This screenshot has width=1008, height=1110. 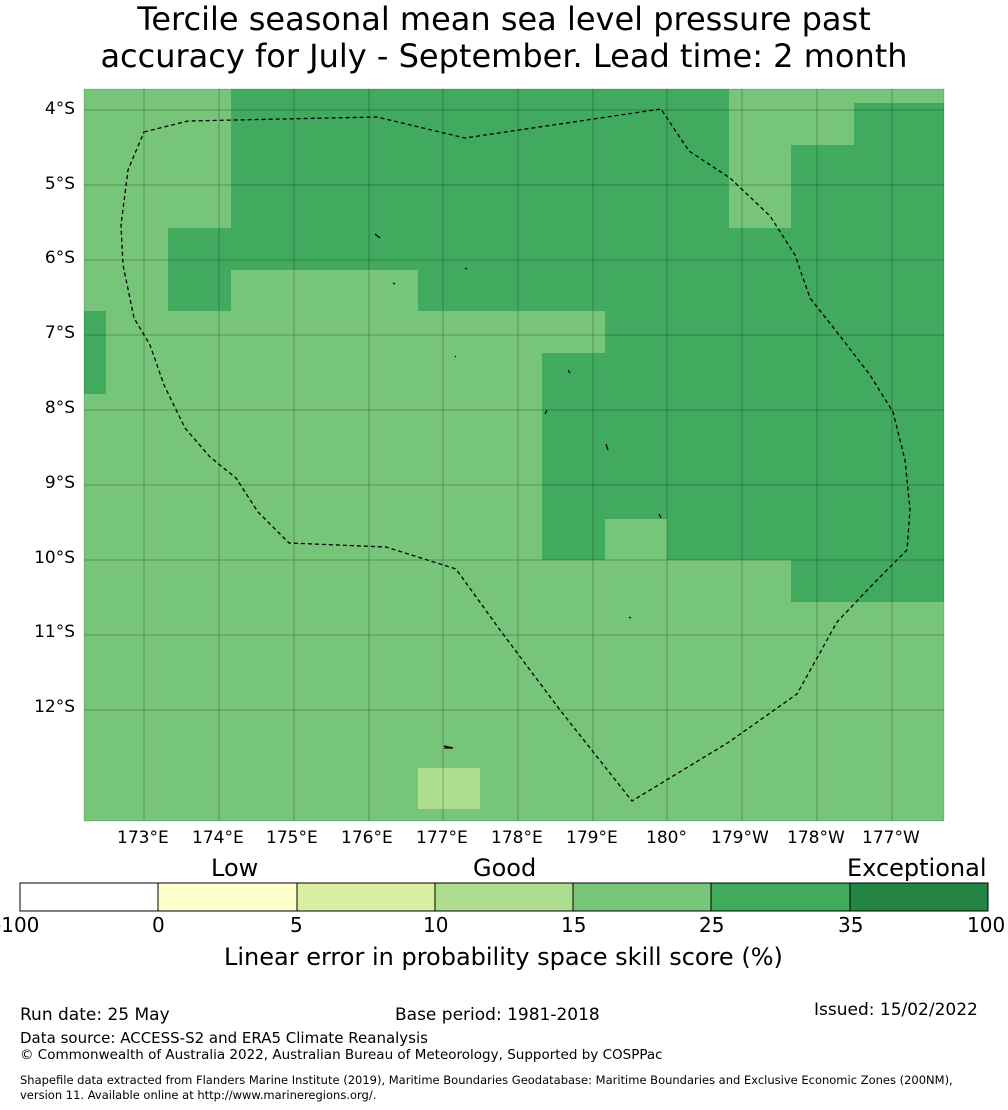 I want to click on lon-label: 173°E, so click(x=143, y=838).